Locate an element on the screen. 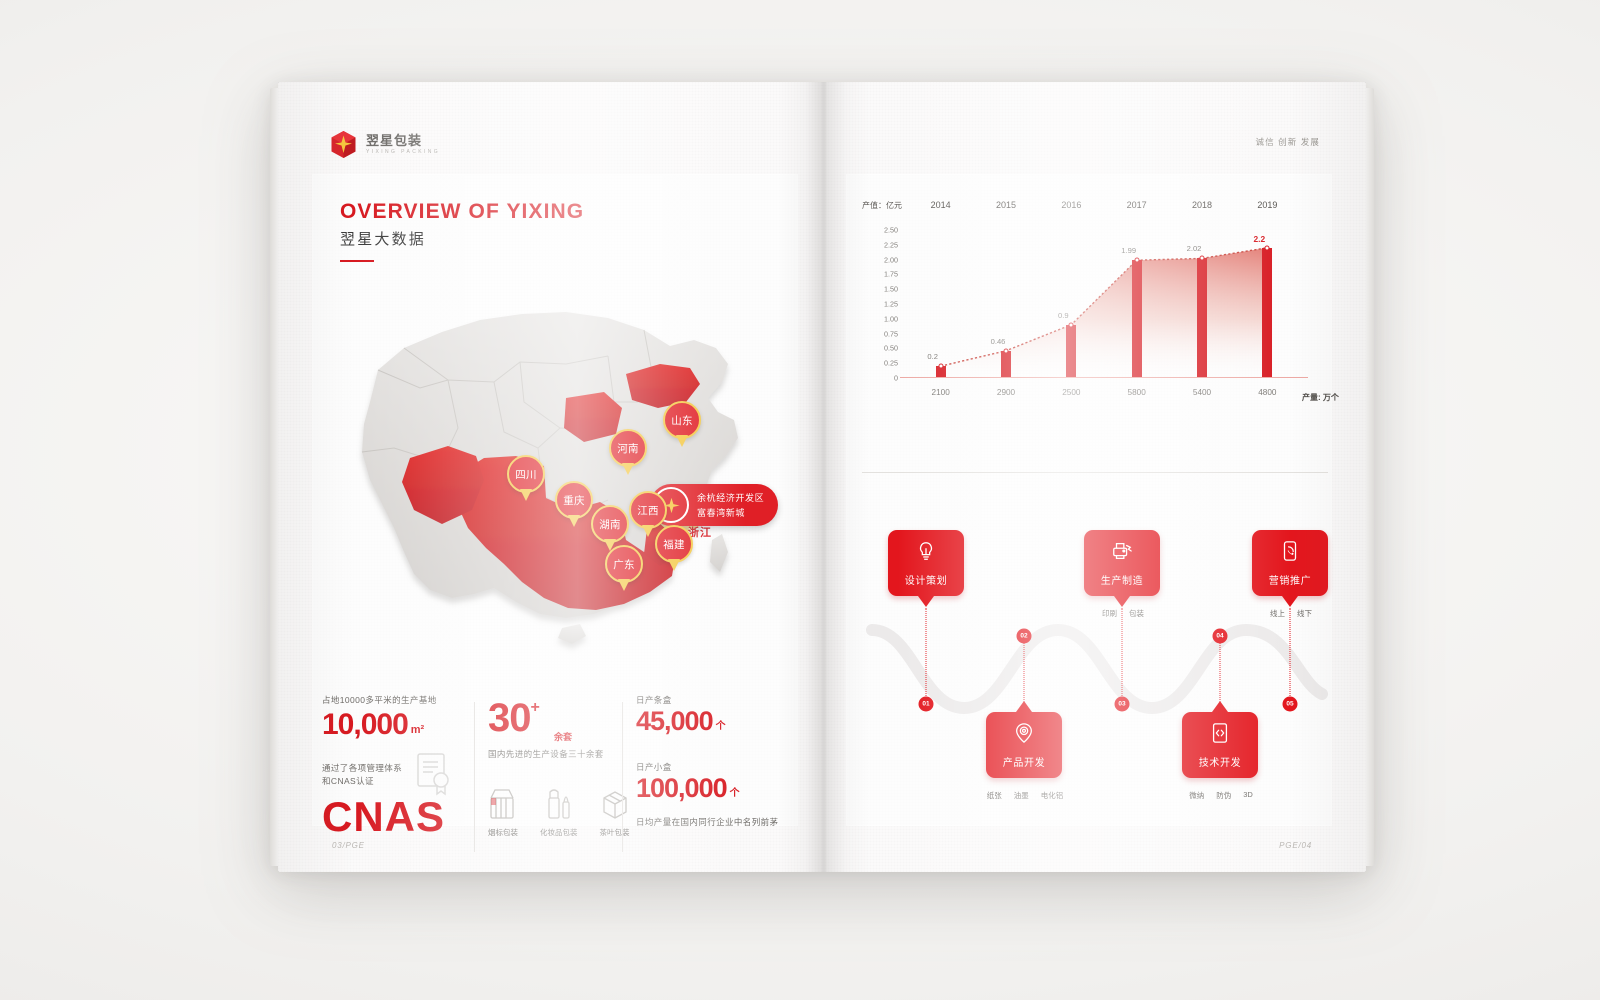 This screenshot has width=1600, height=1000. process-node-04: 技术开发 is located at coordinates (1220, 739).